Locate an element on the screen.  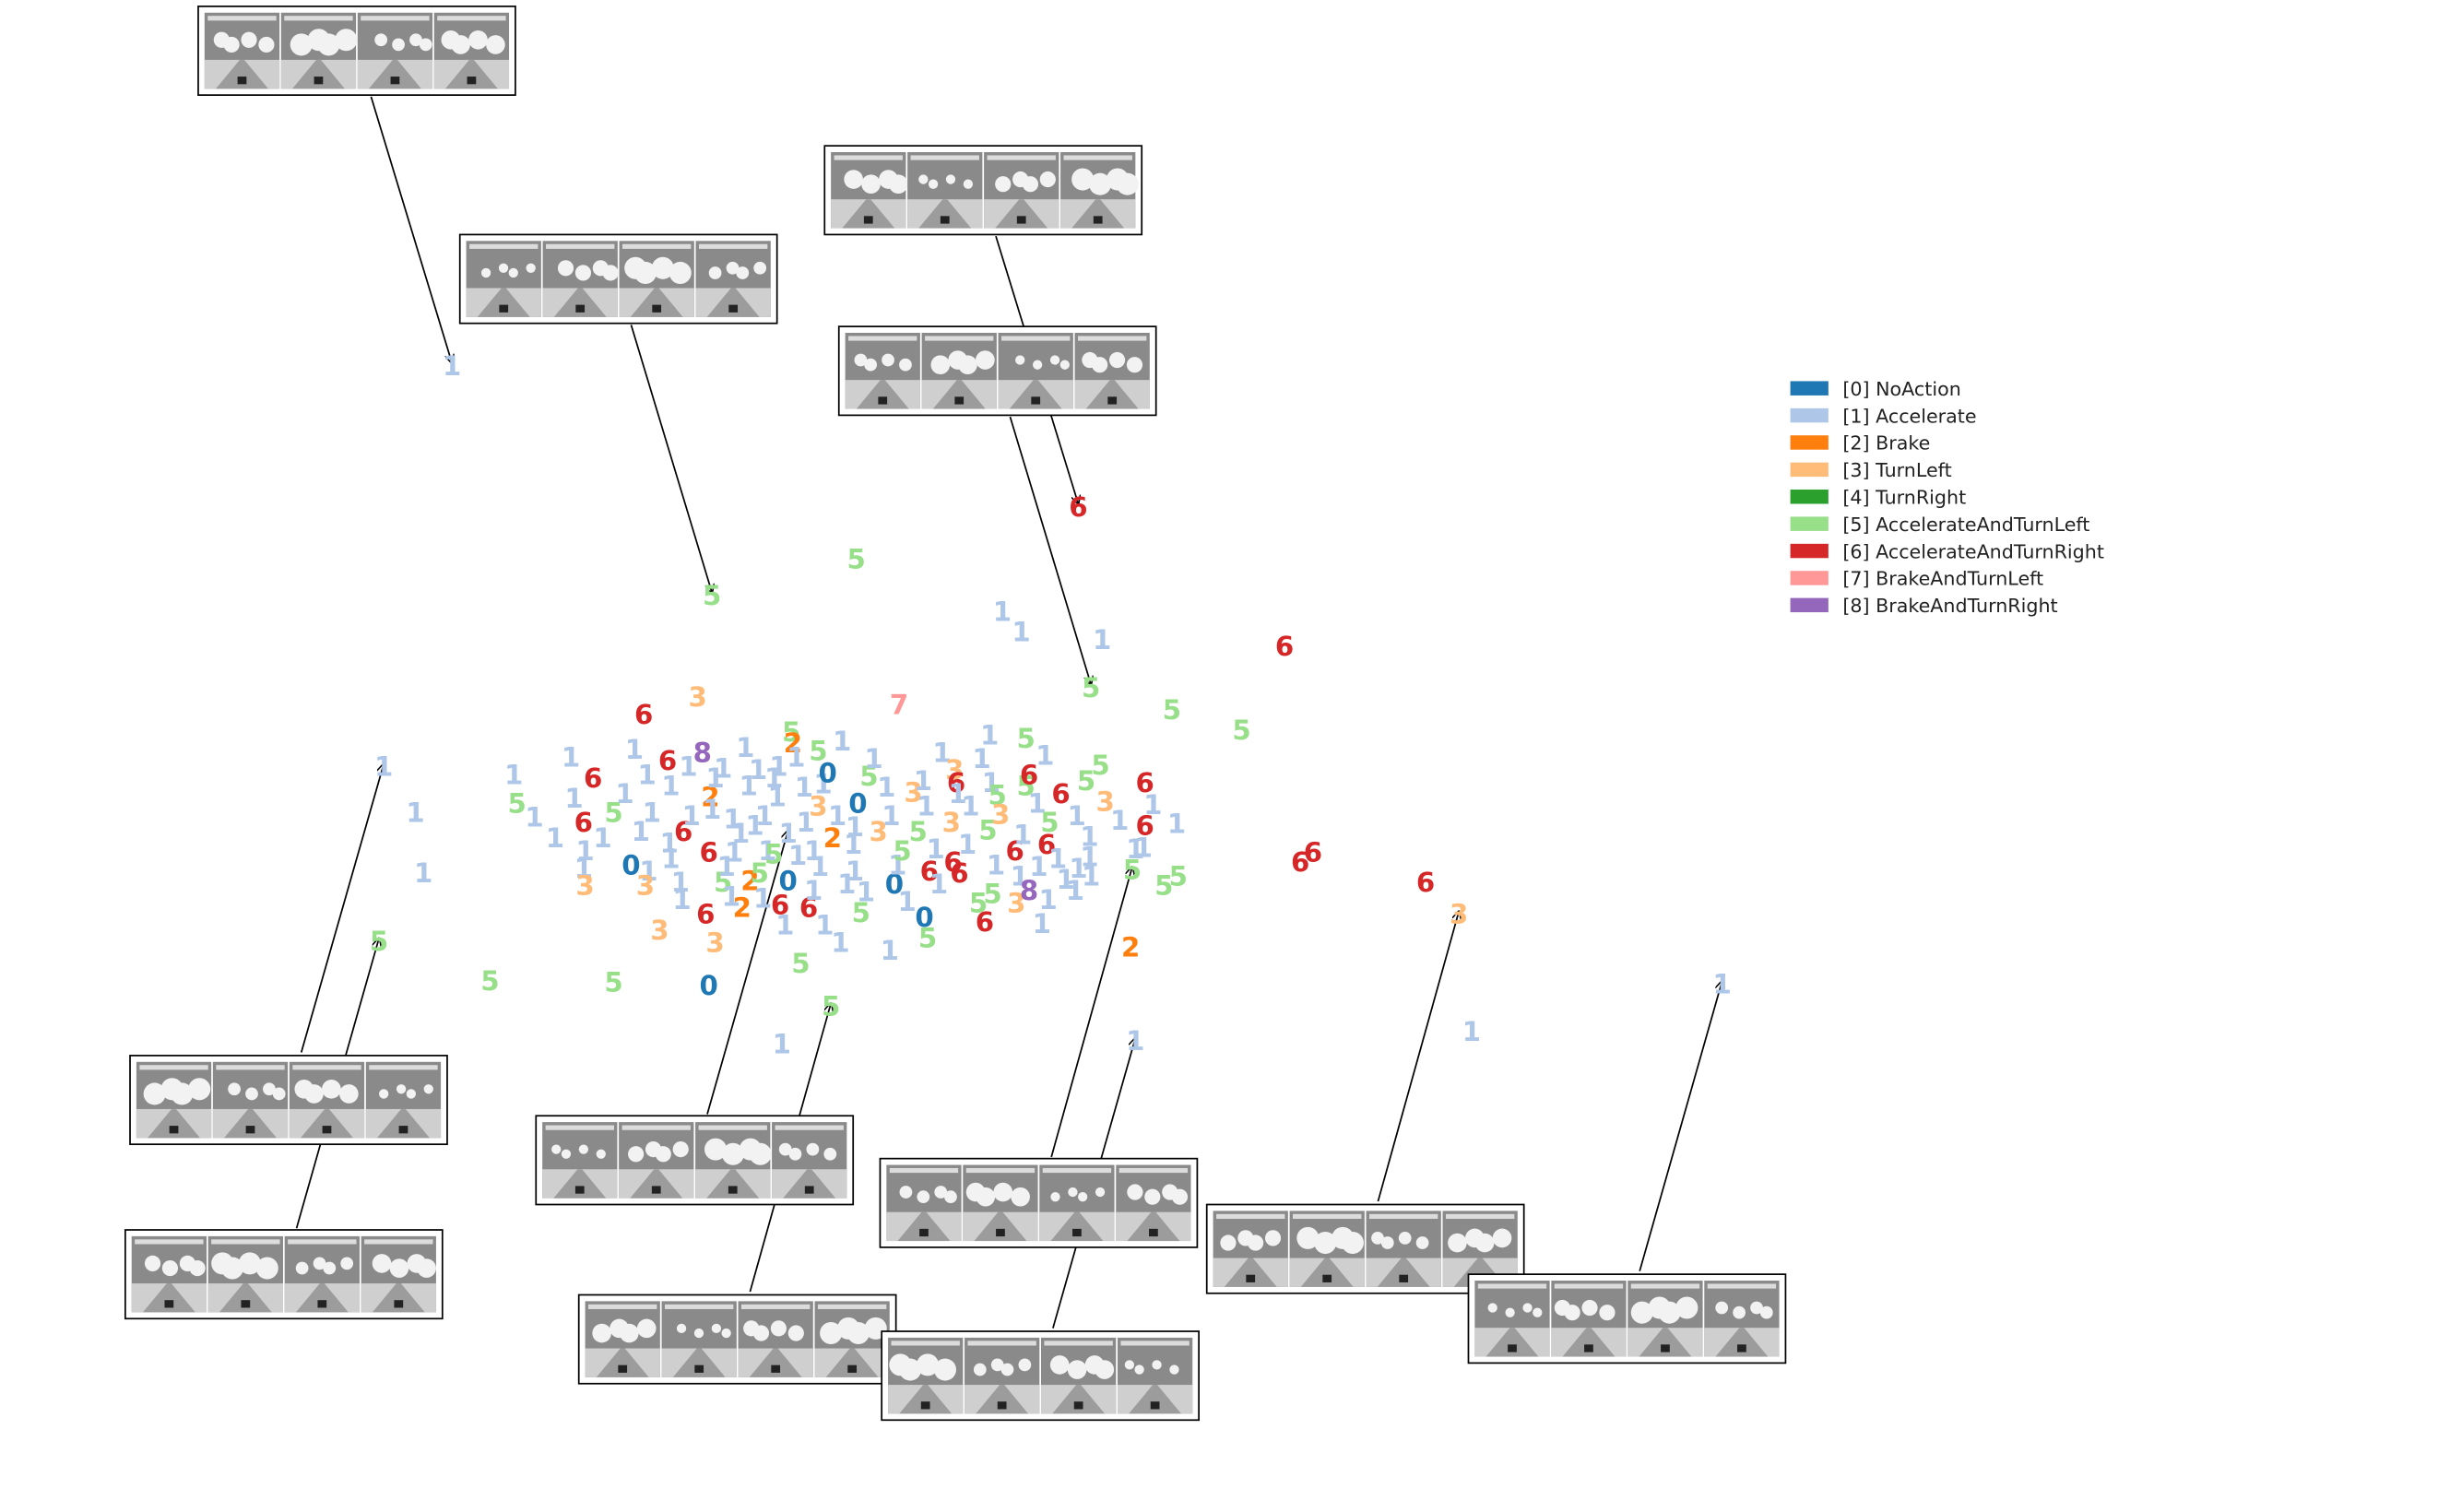
legend-item: [6] AccelerateAndTurnRight is located at coordinates (1947, 551).